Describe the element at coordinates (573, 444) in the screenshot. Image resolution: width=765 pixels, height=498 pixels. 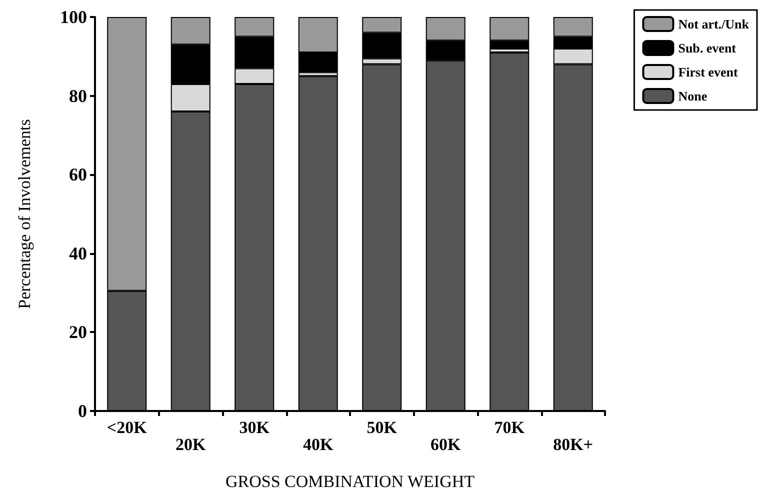
I see `x-tick-label: 80K+` at that location.